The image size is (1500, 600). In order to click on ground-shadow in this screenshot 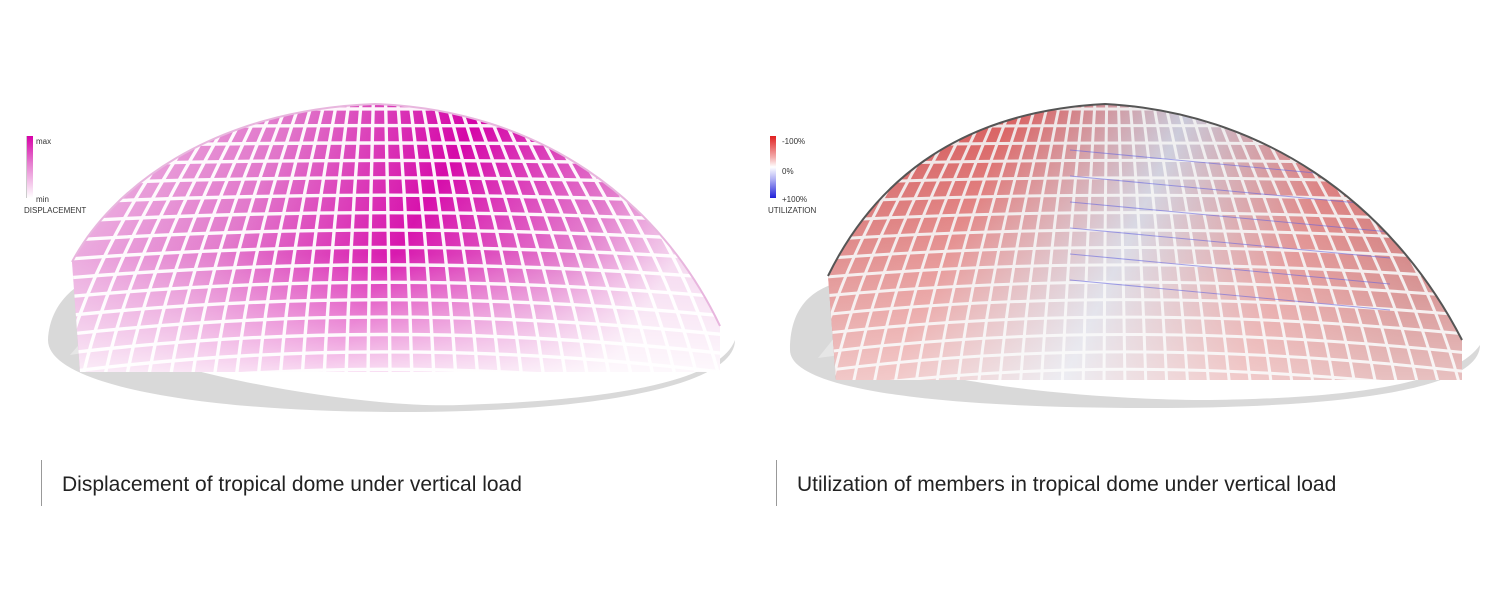, I will do `click(391, 341)`.